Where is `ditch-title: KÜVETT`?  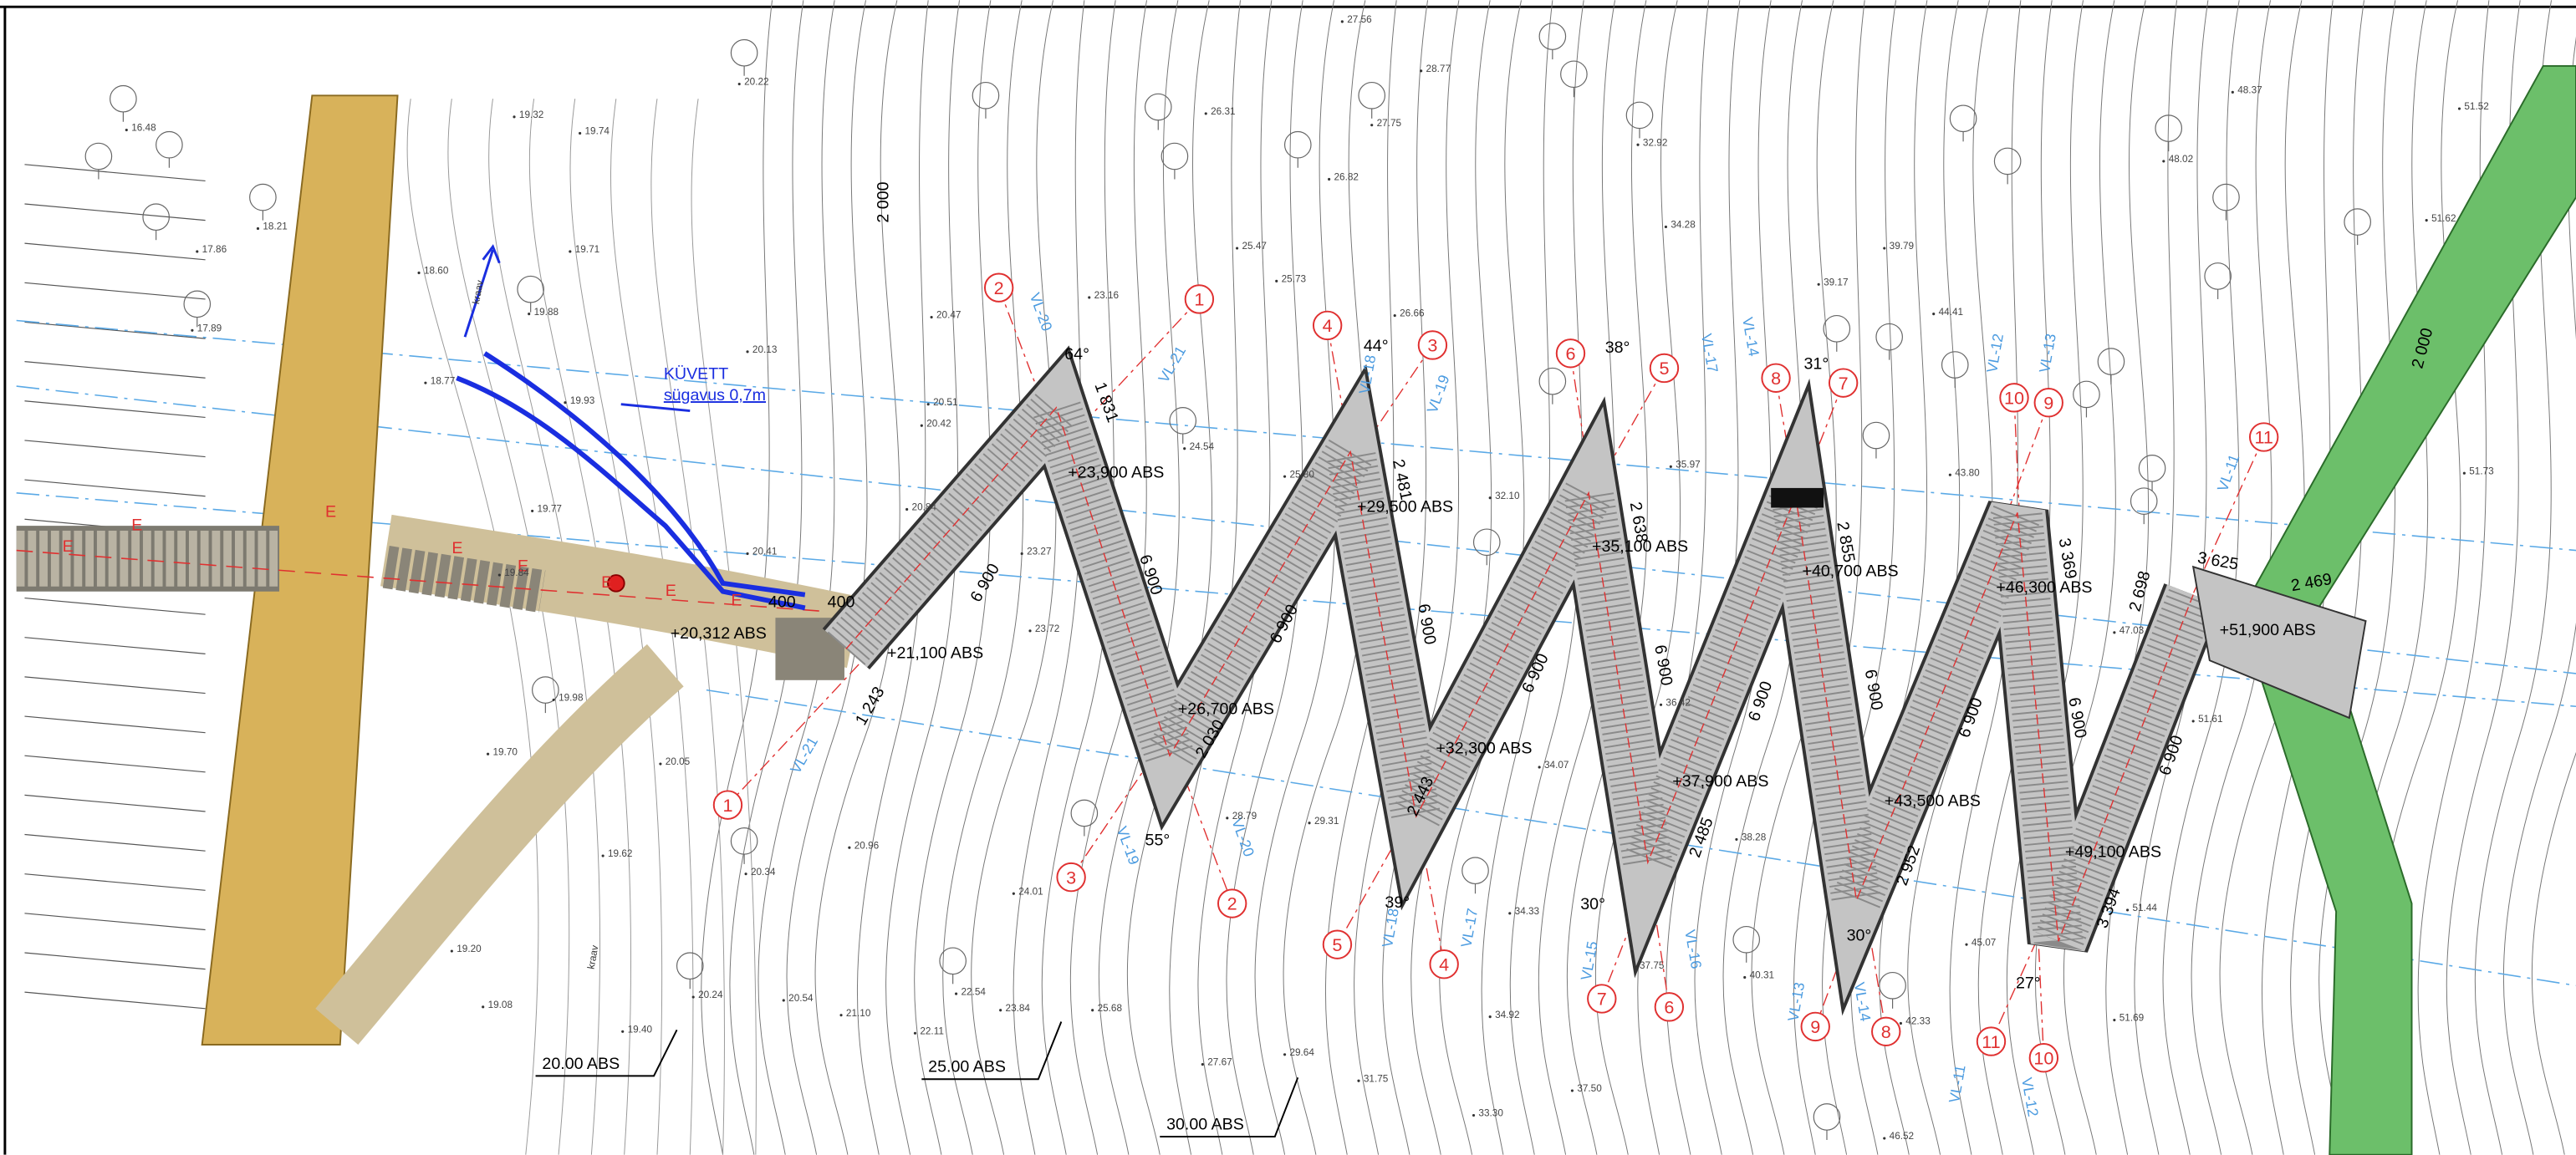
ditch-title: KÜVETT is located at coordinates (696, 374).